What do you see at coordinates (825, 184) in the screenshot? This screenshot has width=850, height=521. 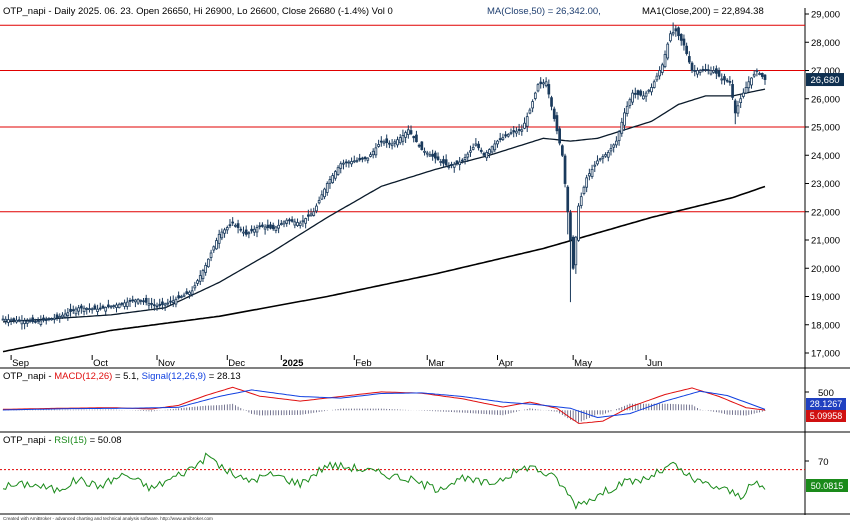 I see `y-tick-label: 23,000` at bounding box center [825, 184].